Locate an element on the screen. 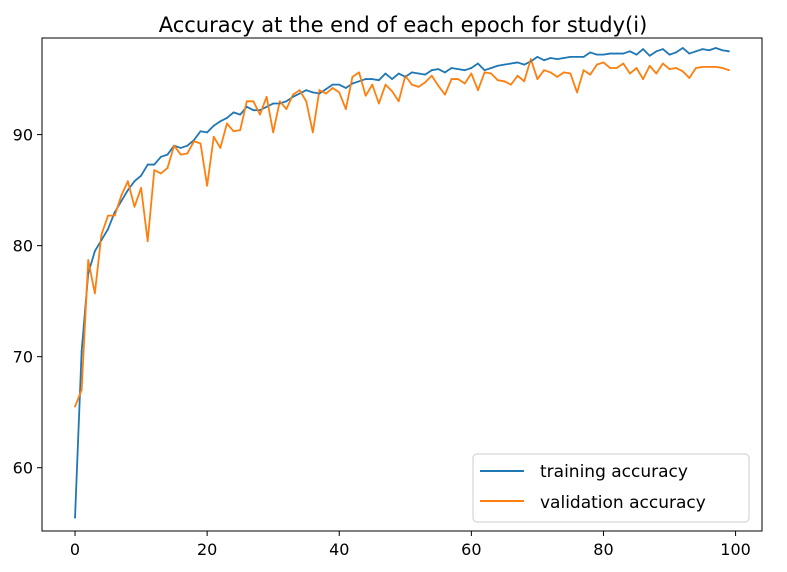 This screenshot has height=572, width=787. x-tick-label: 100 is located at coordinates (735, 549).